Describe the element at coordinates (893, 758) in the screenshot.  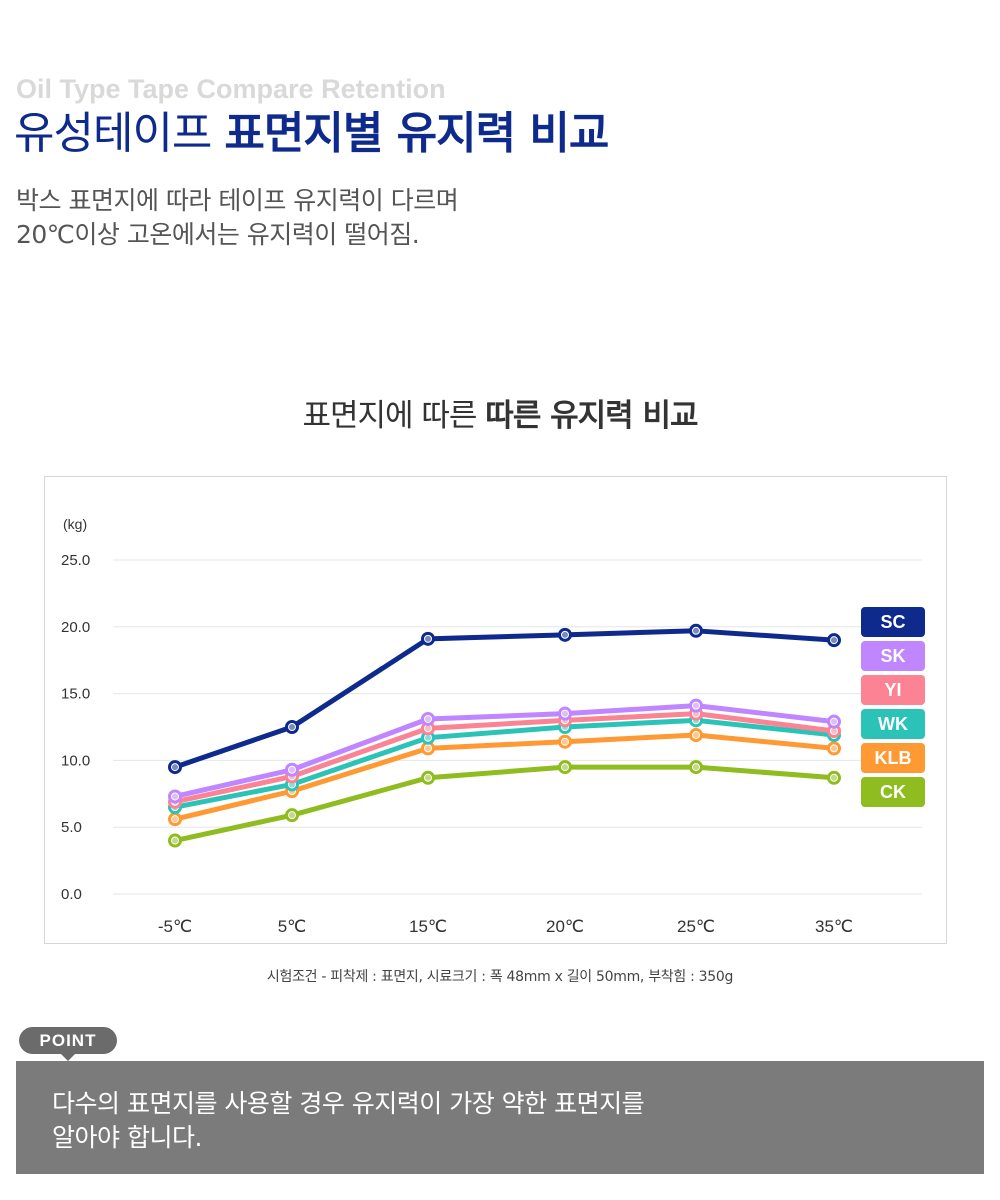
I see `legend-item-klb: KLB` at that location.